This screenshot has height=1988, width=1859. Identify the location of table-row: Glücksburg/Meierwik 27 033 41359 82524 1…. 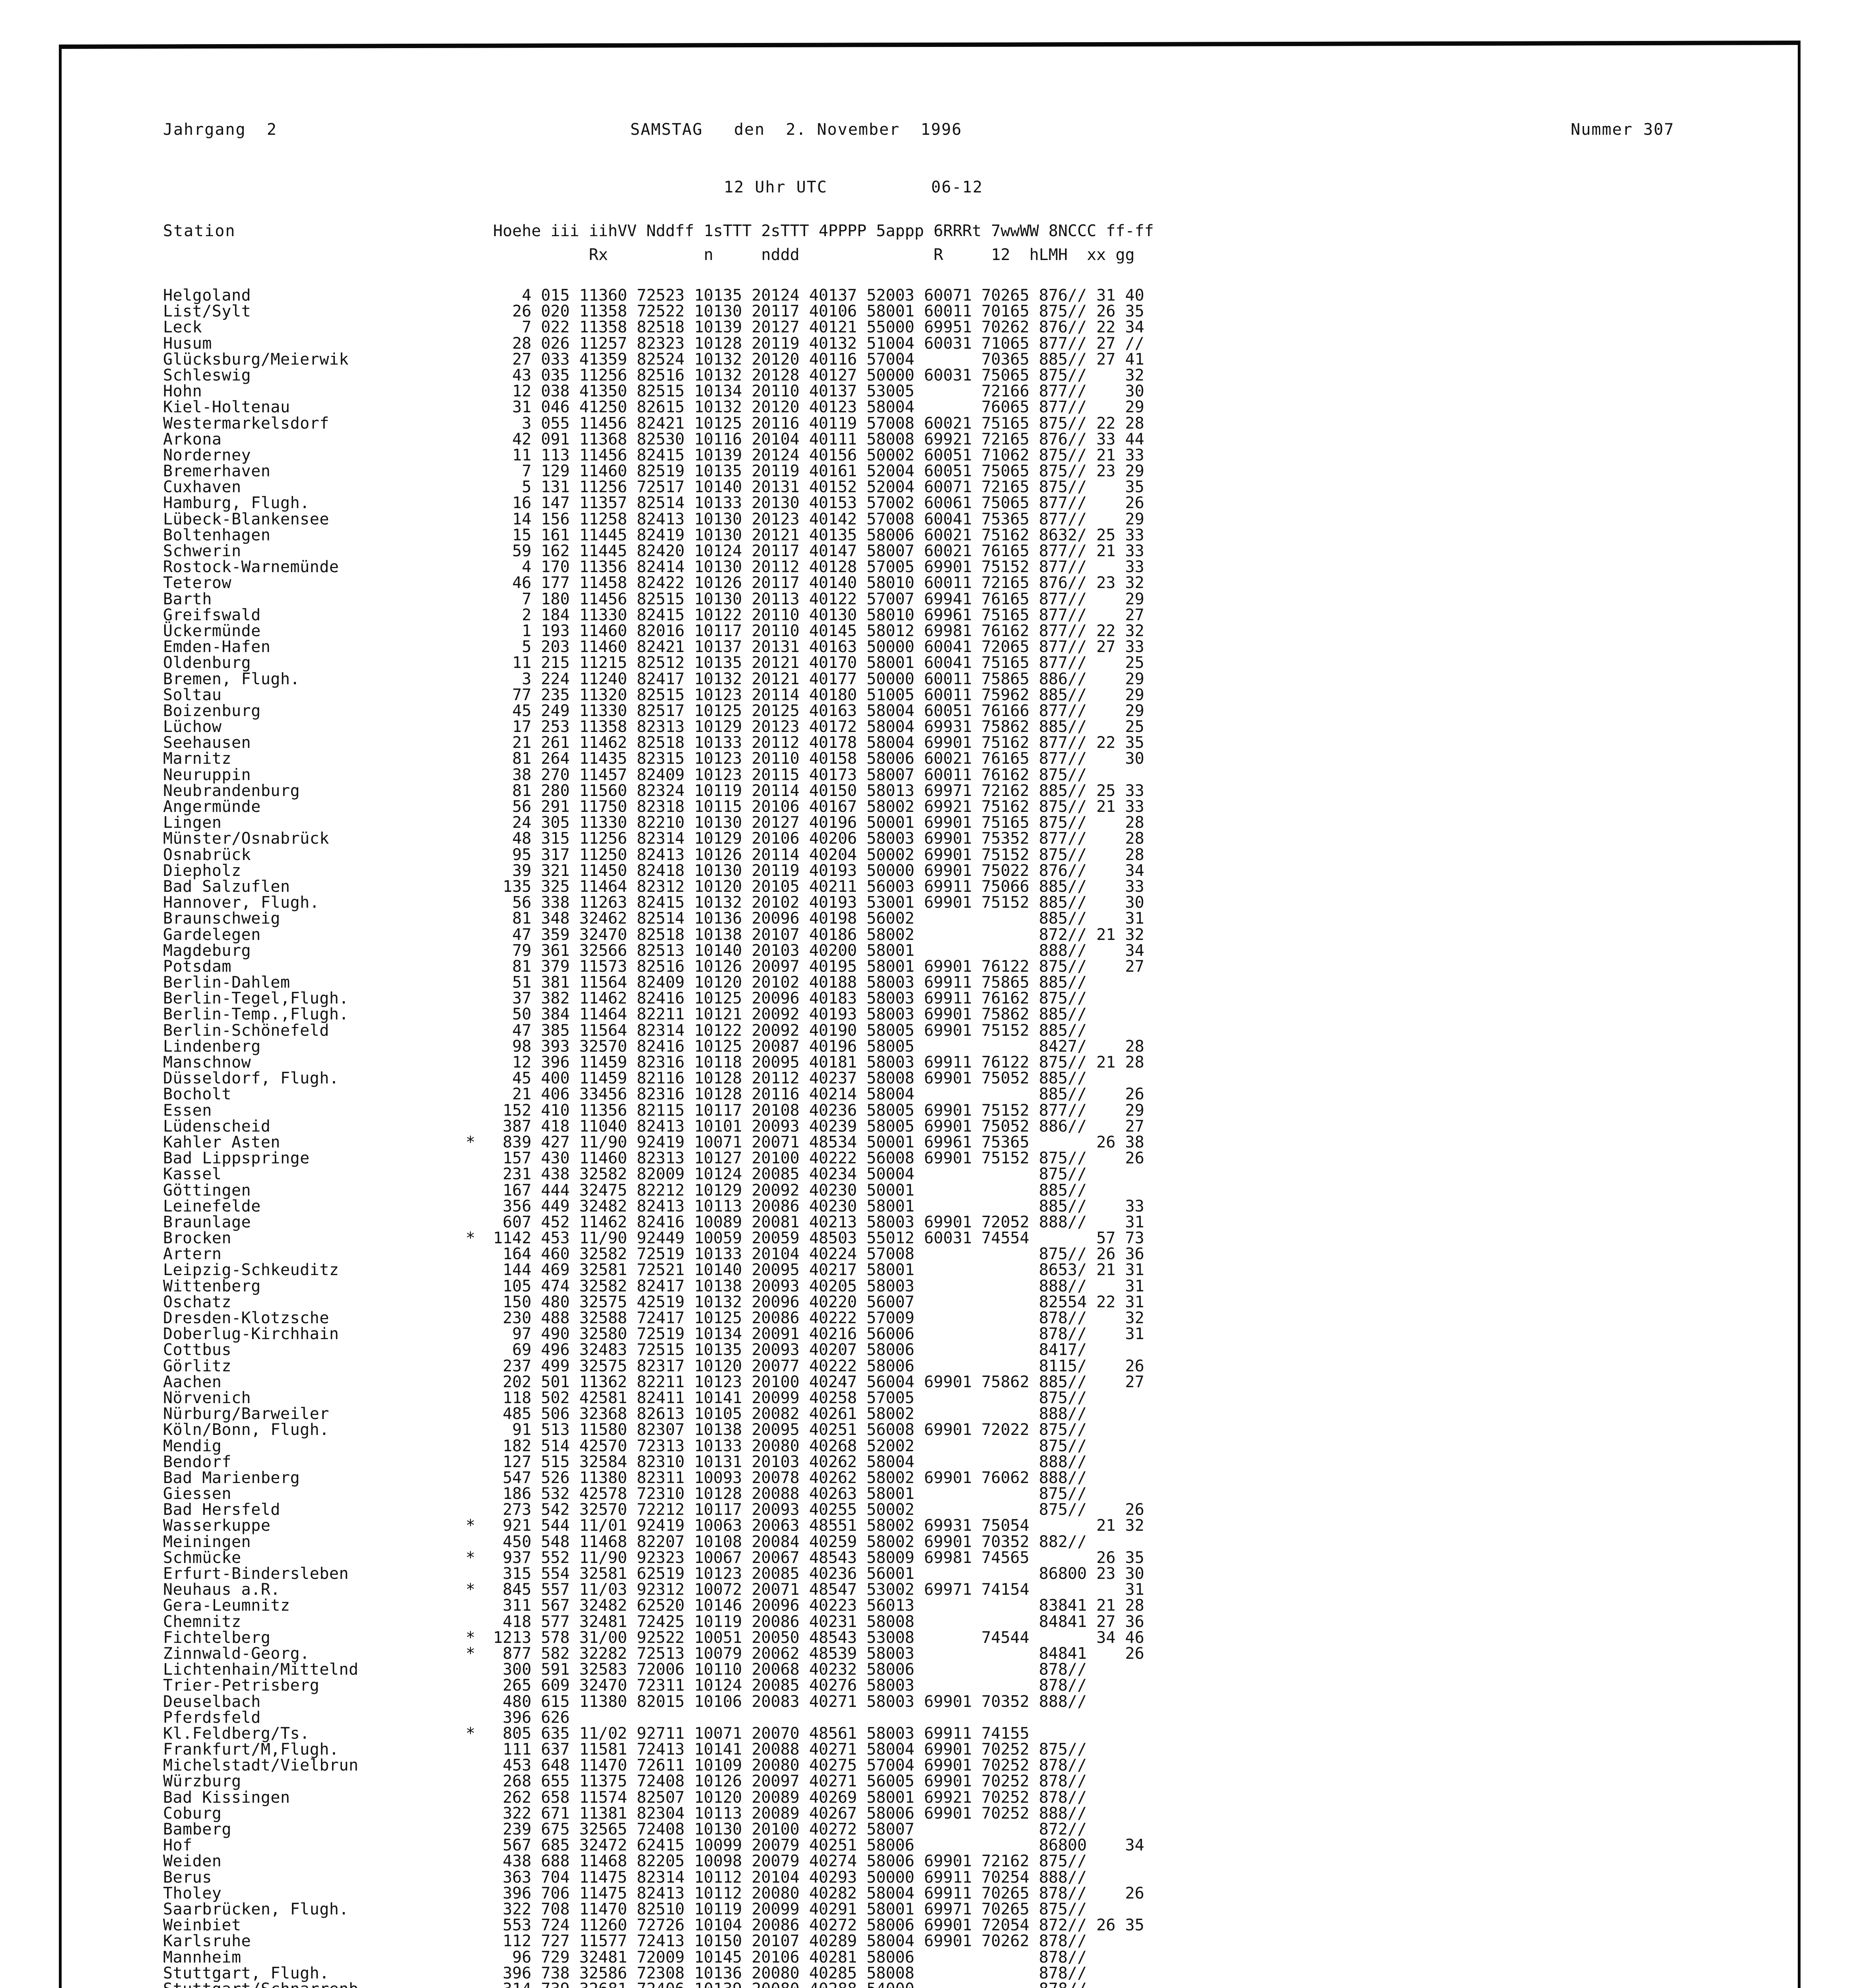
(930, 359).